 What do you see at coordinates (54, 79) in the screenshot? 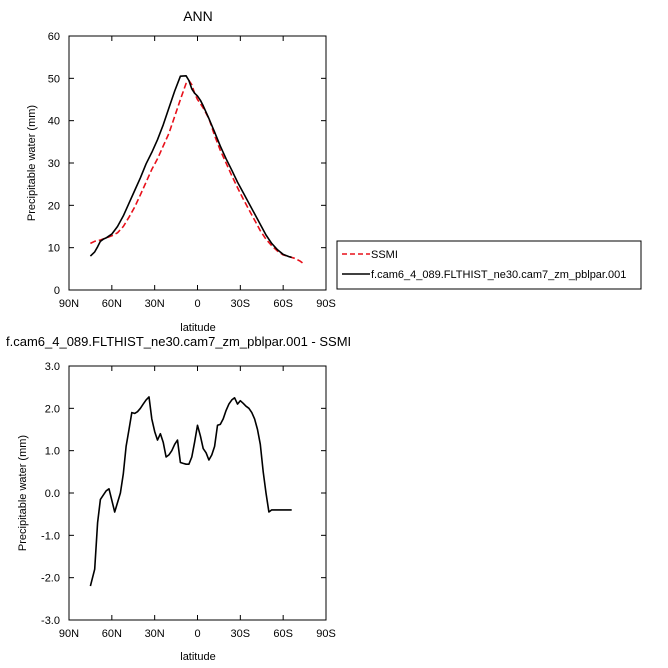
I see `y-tick-label: 50` at bounding box center [54, 79].